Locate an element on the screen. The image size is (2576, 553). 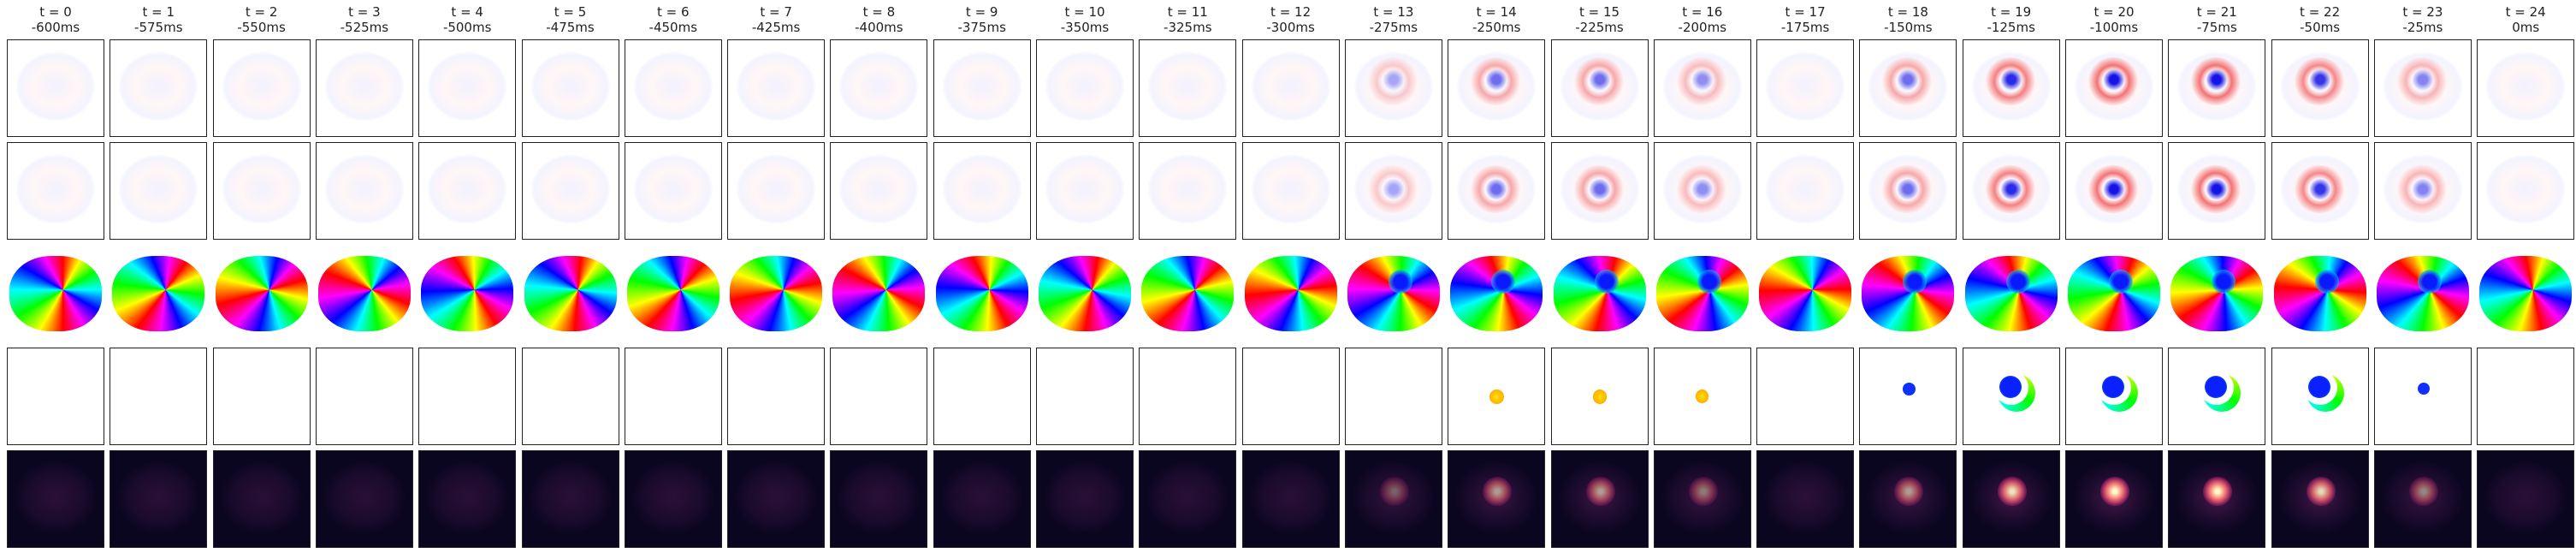
column-label: t = 6 is located at coordinates (674, 12).